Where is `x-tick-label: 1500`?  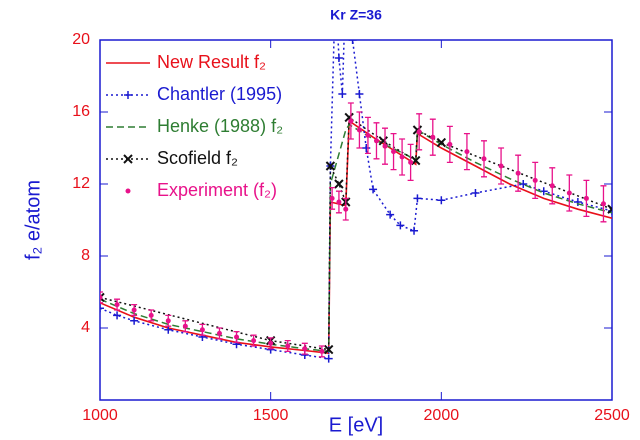
x-tick-label: 1500 is located at coordinates (271, 415).